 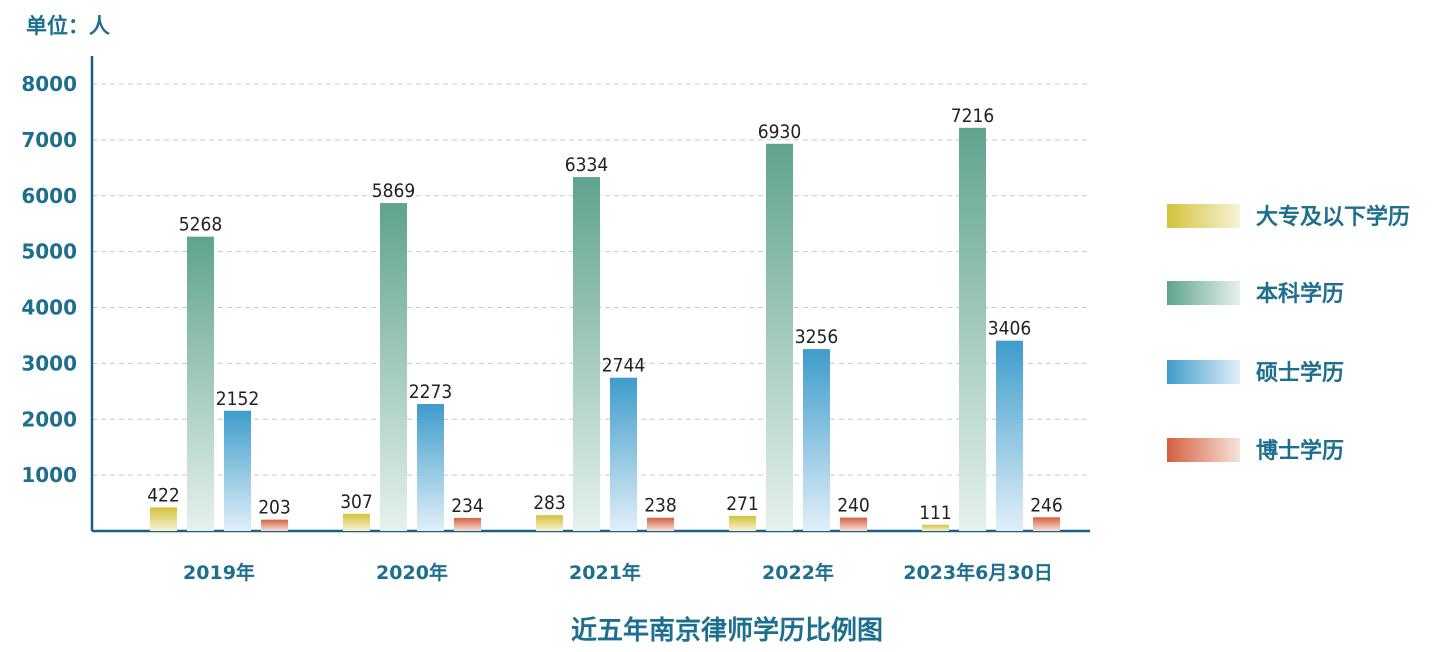 I want to click on y-tick-label: 2000, so click(x=49, y=419).